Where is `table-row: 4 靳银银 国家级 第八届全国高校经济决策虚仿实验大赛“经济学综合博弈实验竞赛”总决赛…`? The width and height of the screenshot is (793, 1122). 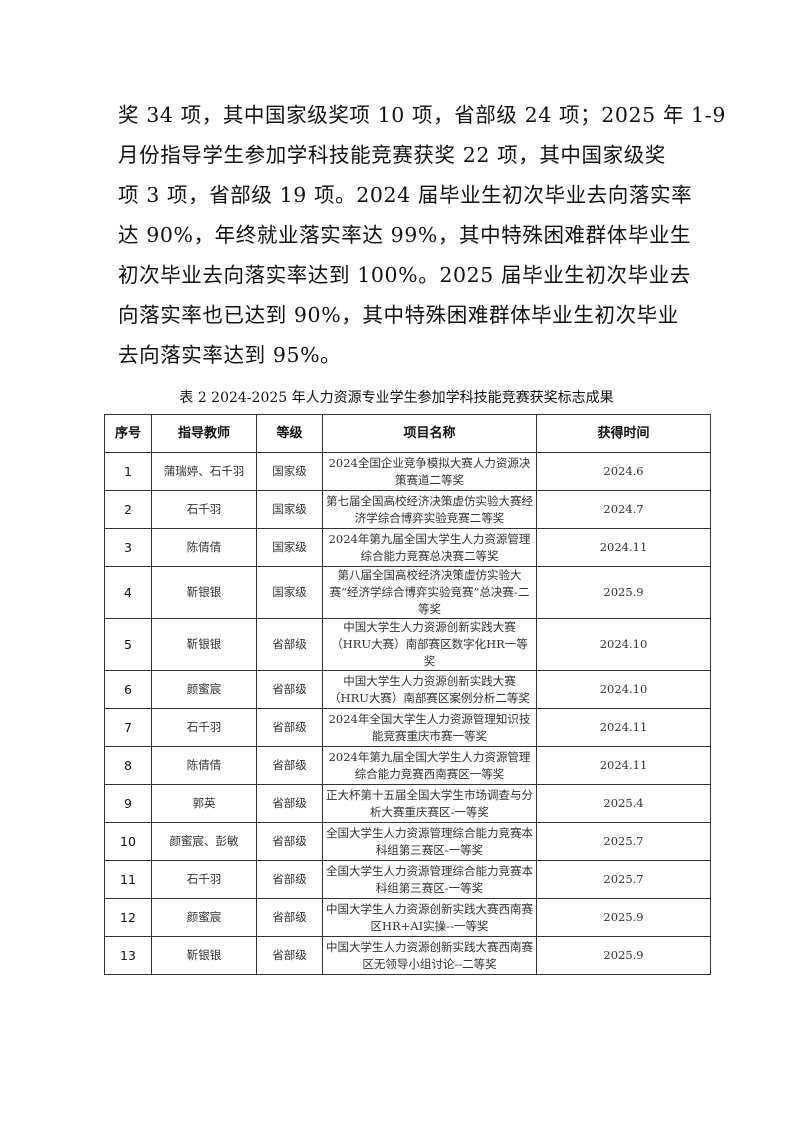
table-row: 4 靳银银 国家级 第八届全国高校经济决策虚仿实验大赛“经济学综合博弈实验竞赛”总决赛… is located at coordinates (407, 592).